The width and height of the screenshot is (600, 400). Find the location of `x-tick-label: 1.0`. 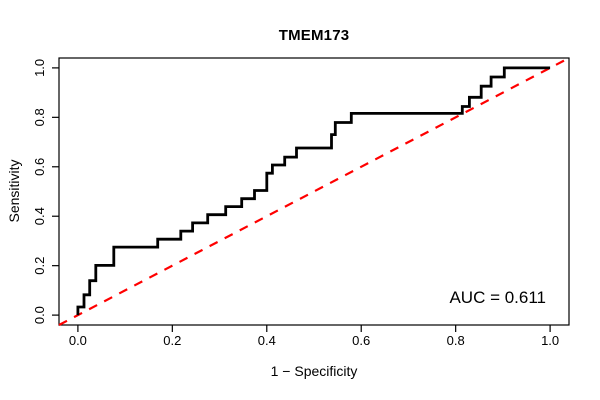

x-tick-label: 1.0 is located at coordinates (550, 340).